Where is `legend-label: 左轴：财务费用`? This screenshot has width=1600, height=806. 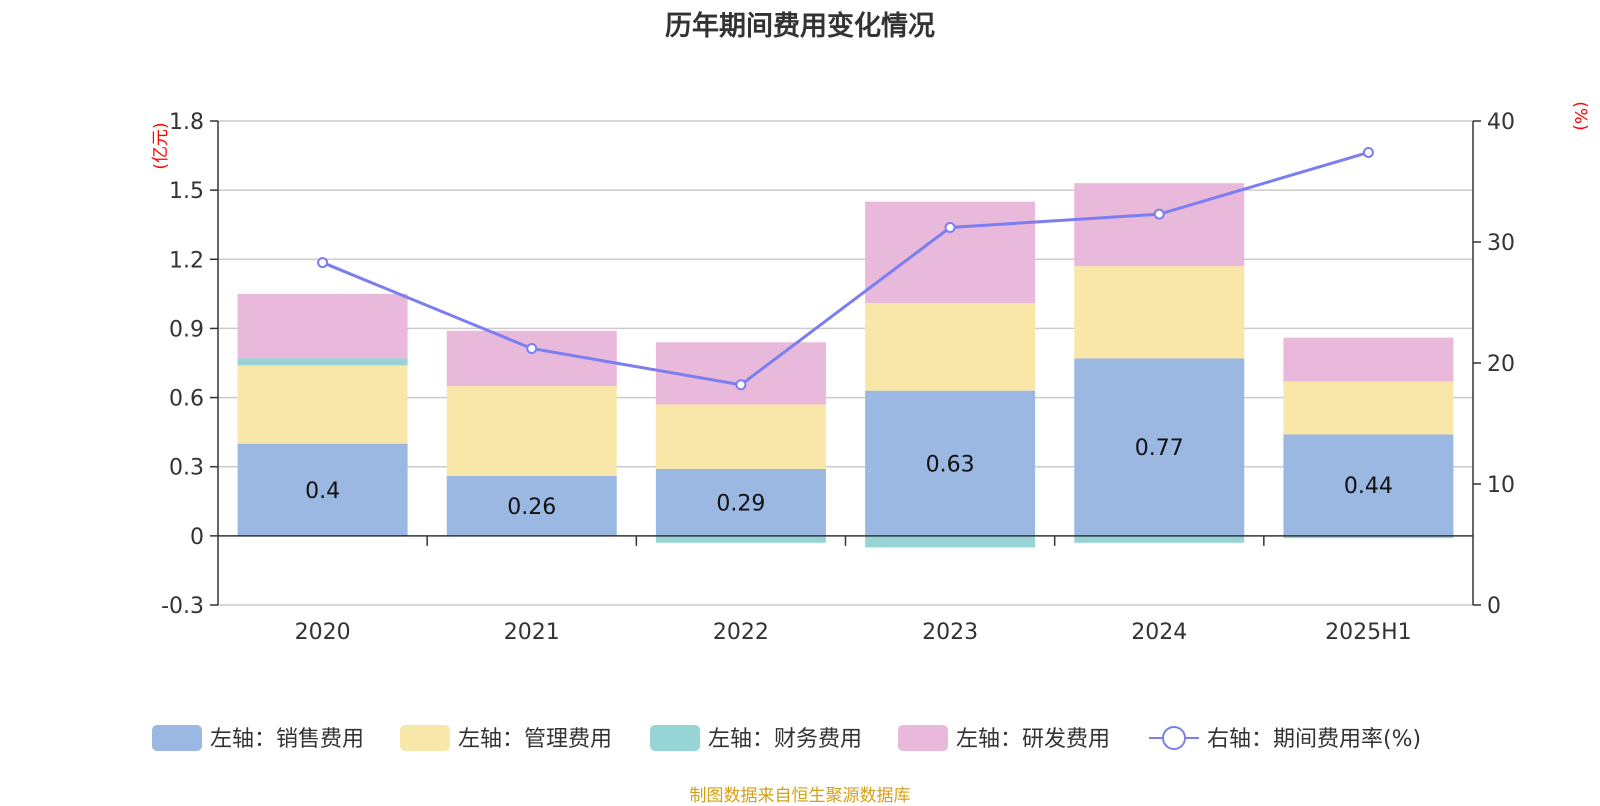
legend-label: 左轴：财务费用 is located at coordinates (785, 739).